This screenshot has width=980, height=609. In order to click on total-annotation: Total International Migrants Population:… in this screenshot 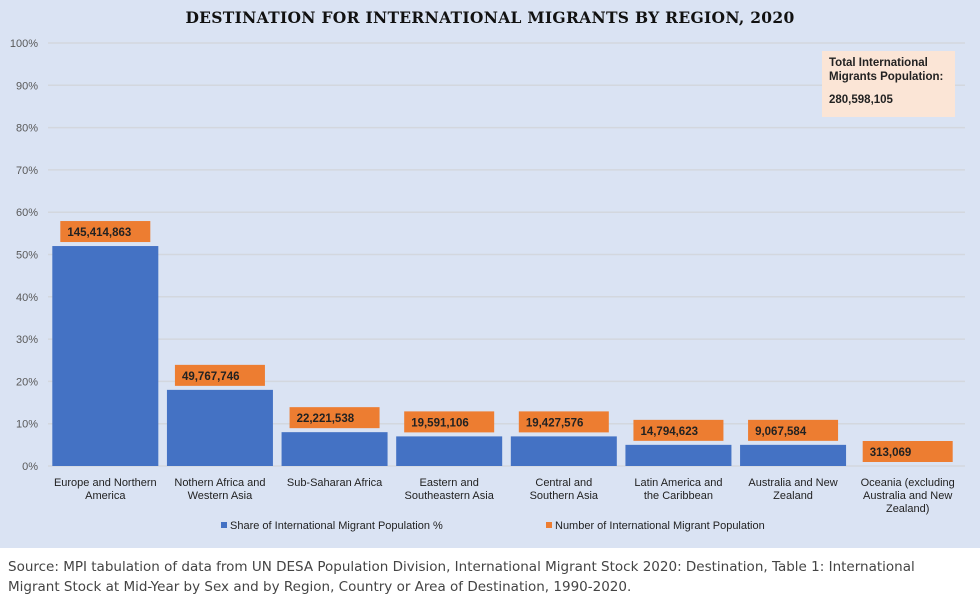, I will do `click(888, 84)`.